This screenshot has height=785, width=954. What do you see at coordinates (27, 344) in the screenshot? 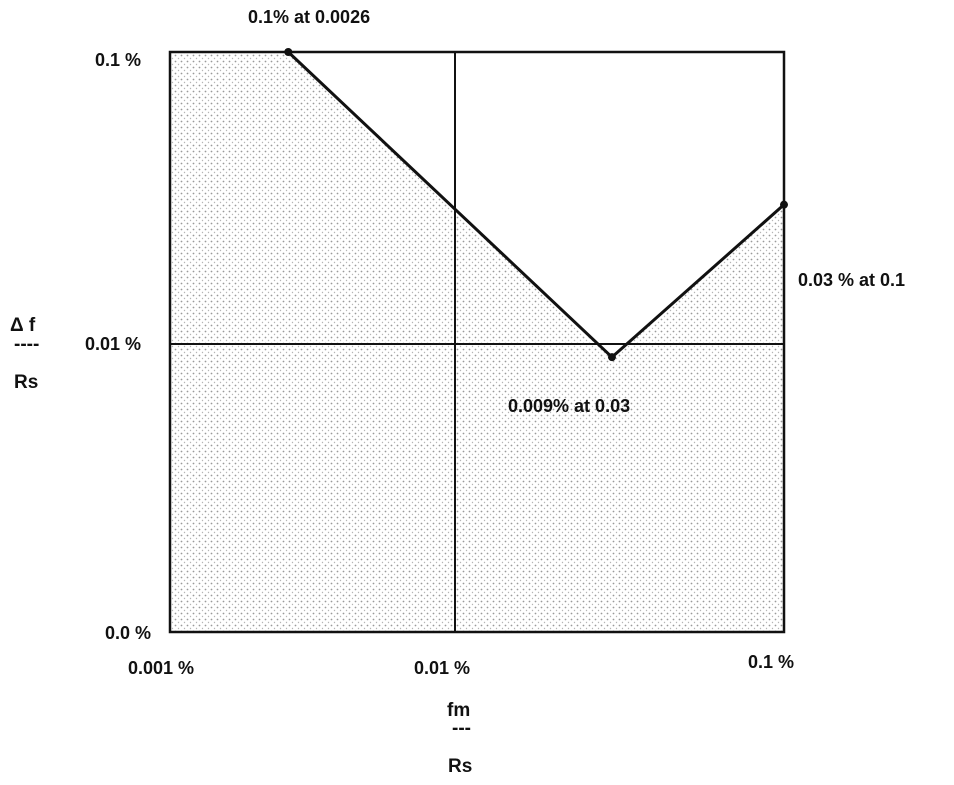
I see `y-axis-label-bar: ----` at bounding box center [27, 344].